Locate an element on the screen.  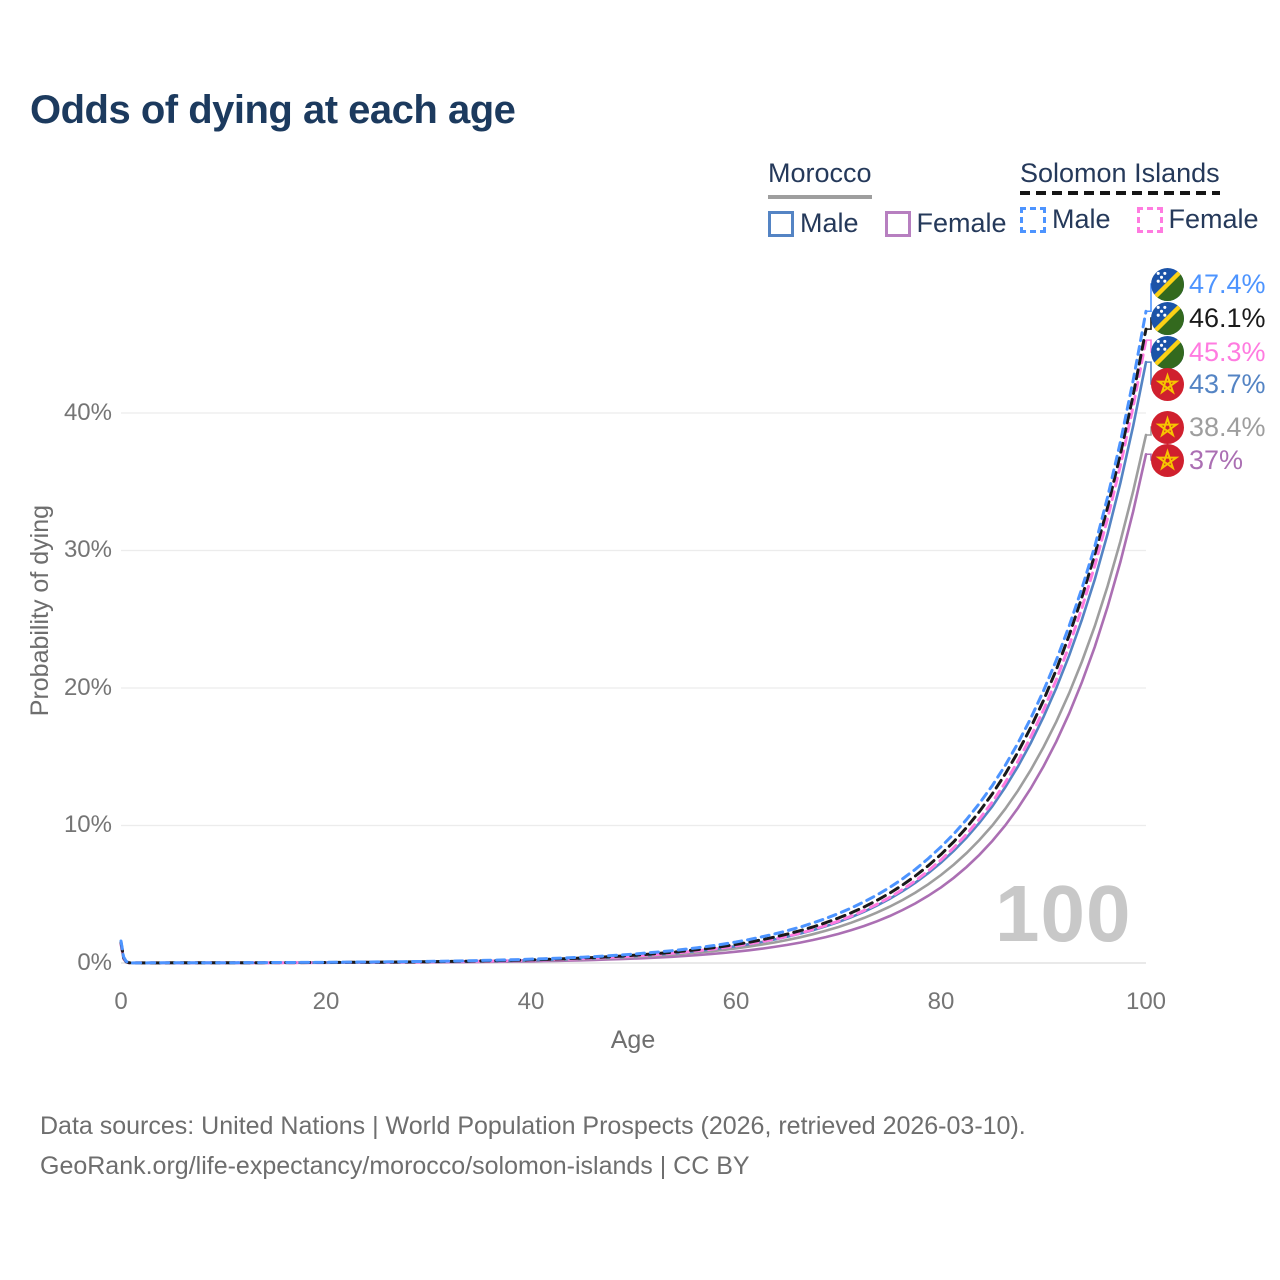
x-tick-60: 60 is located at coordinates (736, 1001).